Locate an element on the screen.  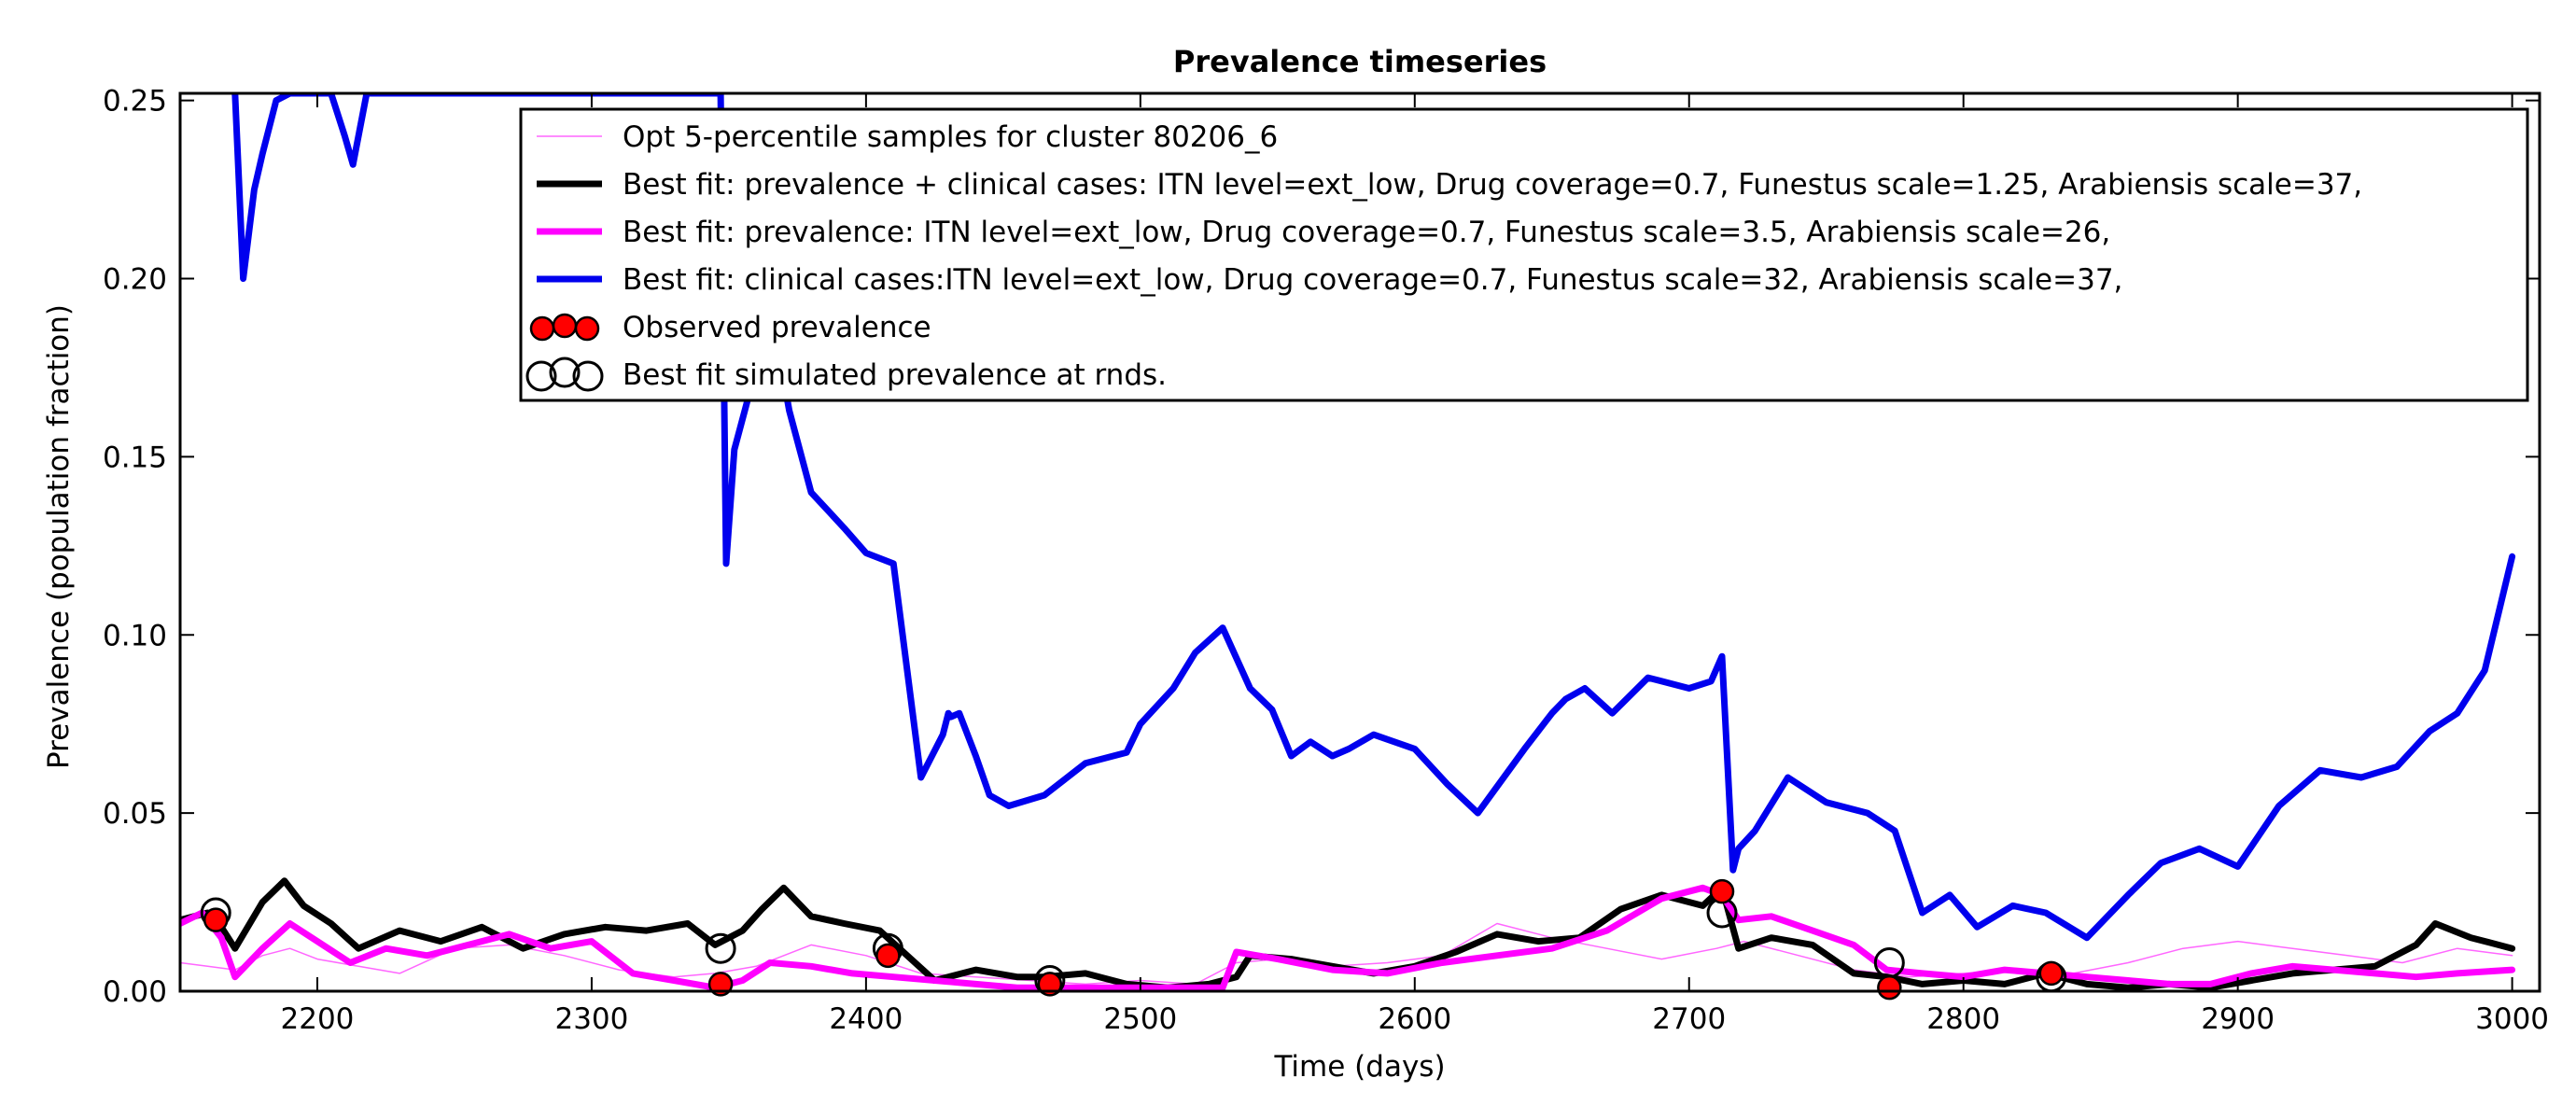
y-tick-label: 0.15 is located at coordinates (135, 457).